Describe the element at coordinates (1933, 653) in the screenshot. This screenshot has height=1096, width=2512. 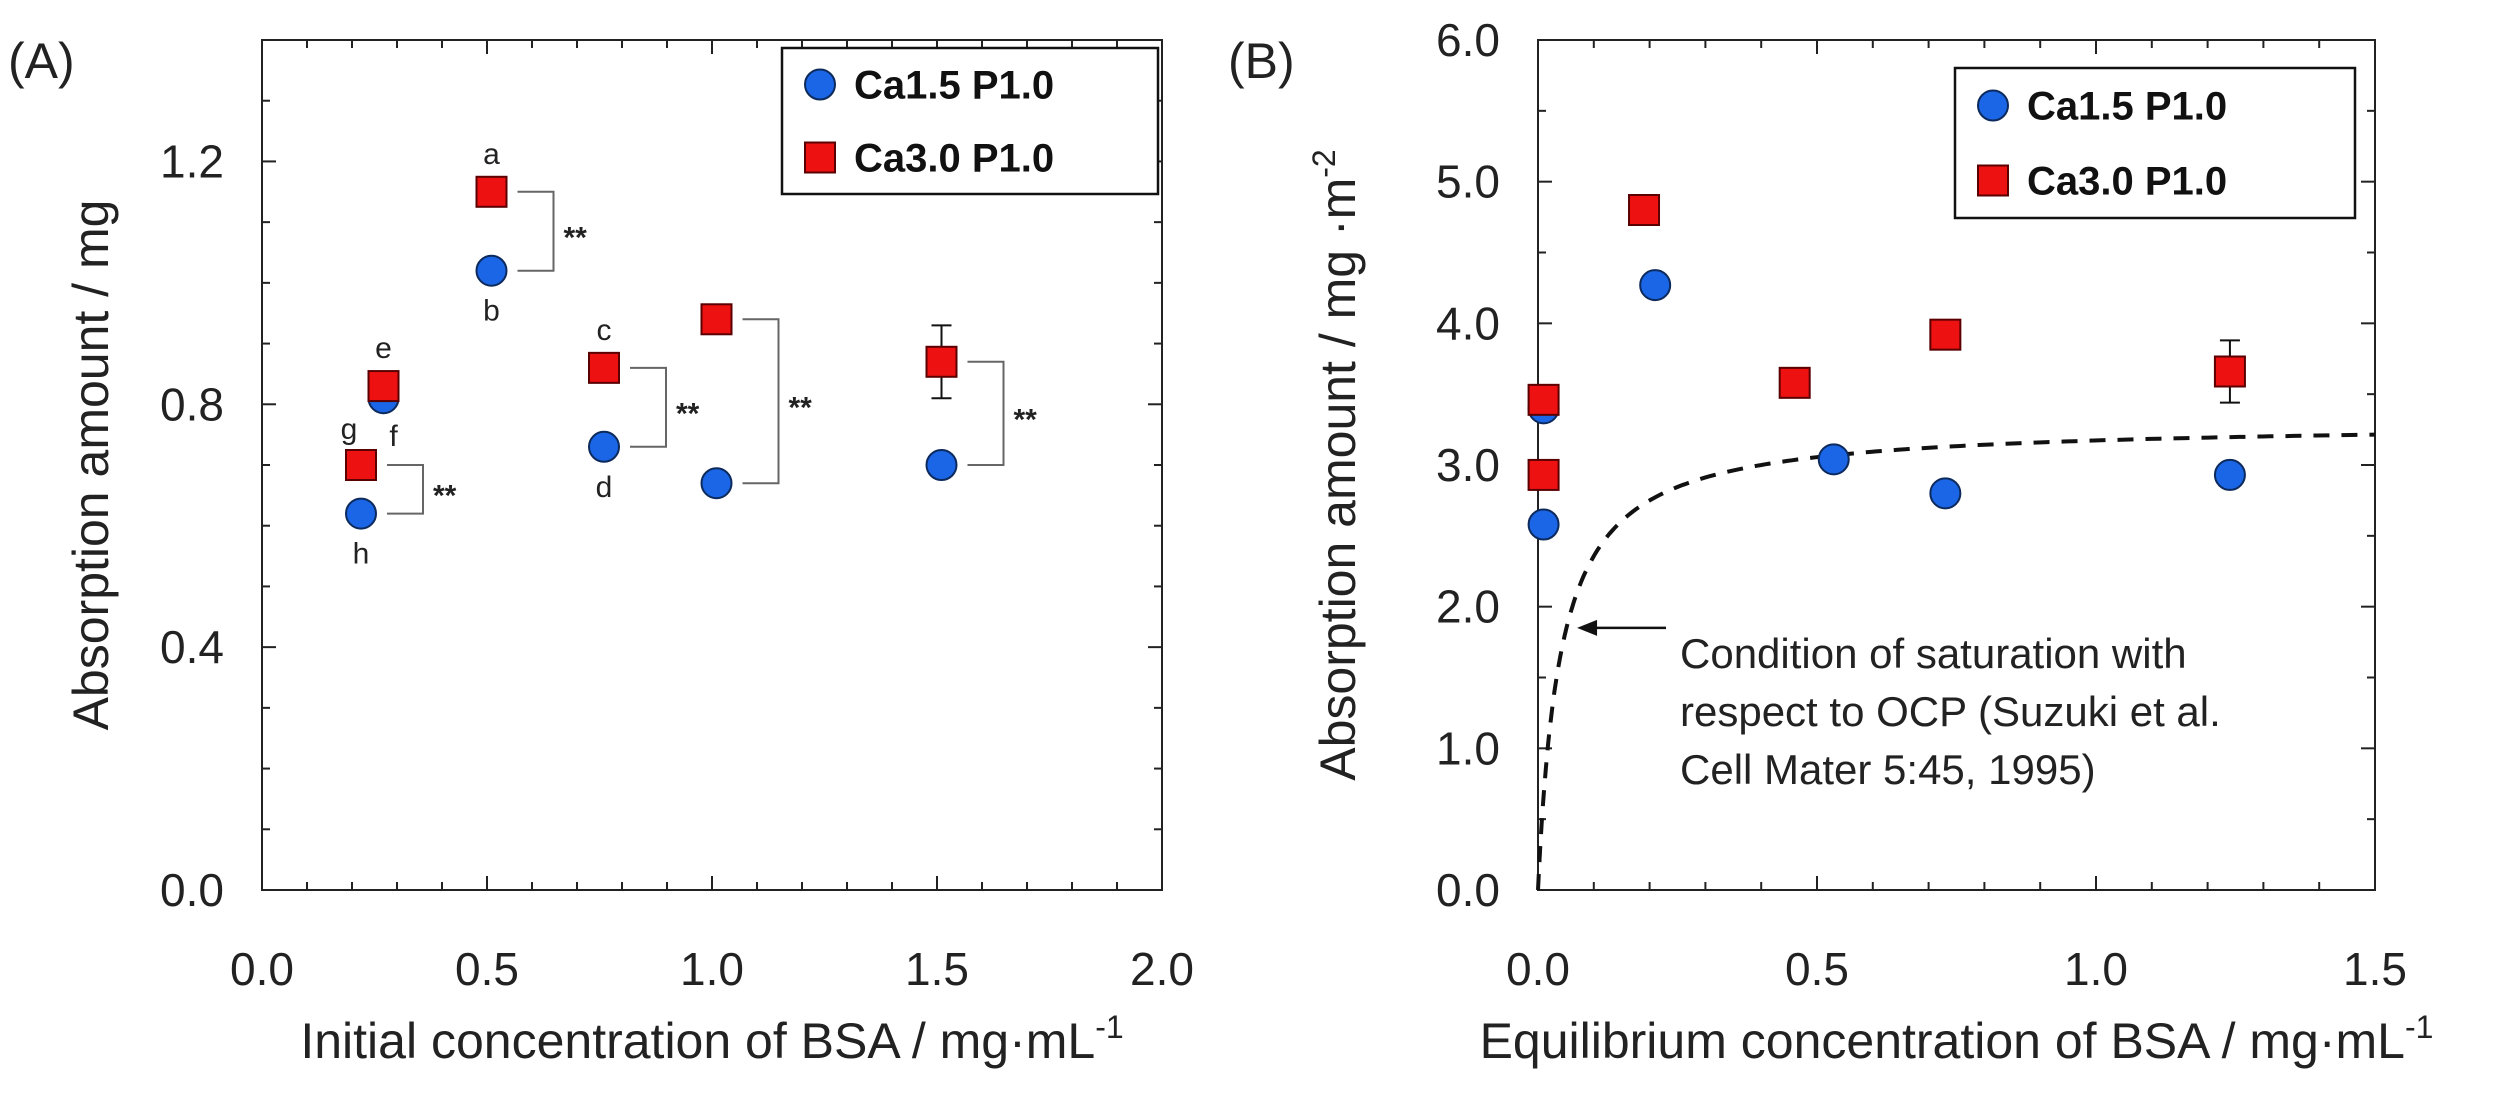
I see `annotation-text: Condition of saturation with` at that location.